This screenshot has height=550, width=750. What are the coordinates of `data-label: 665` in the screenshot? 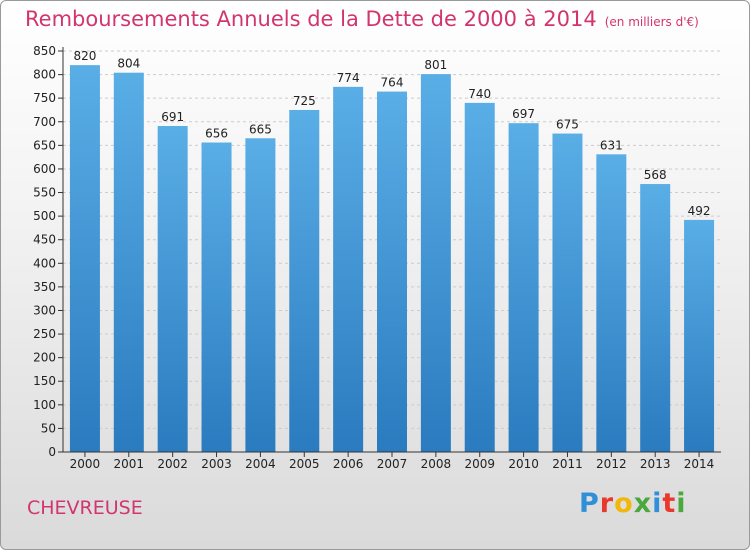 It's located at (260, 129).